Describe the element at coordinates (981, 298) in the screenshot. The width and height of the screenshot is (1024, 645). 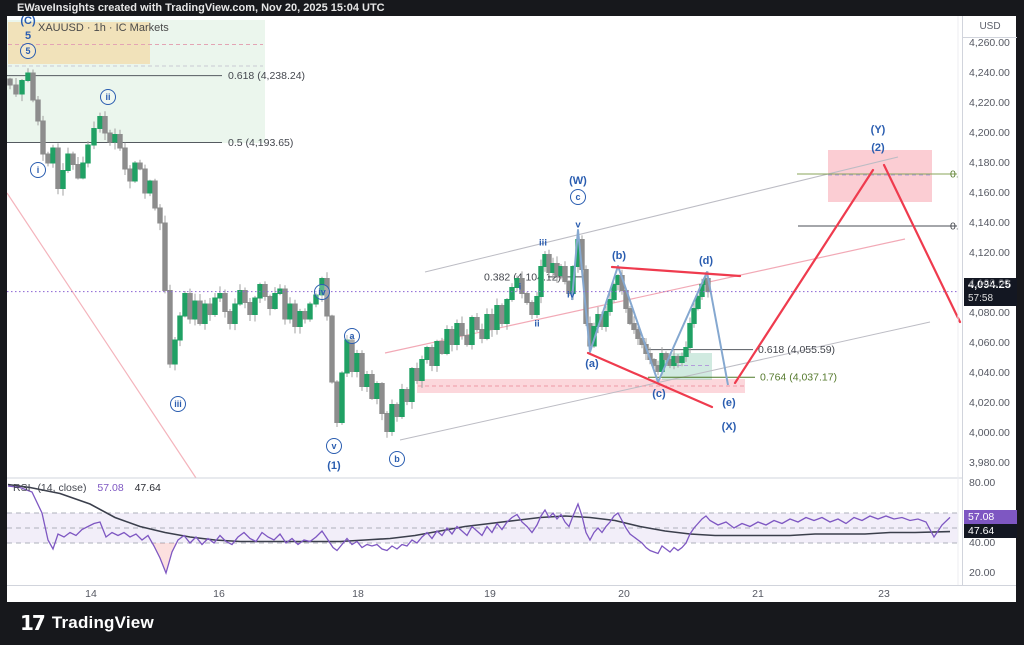
I see `bar-countdown: 57:58` at that location.